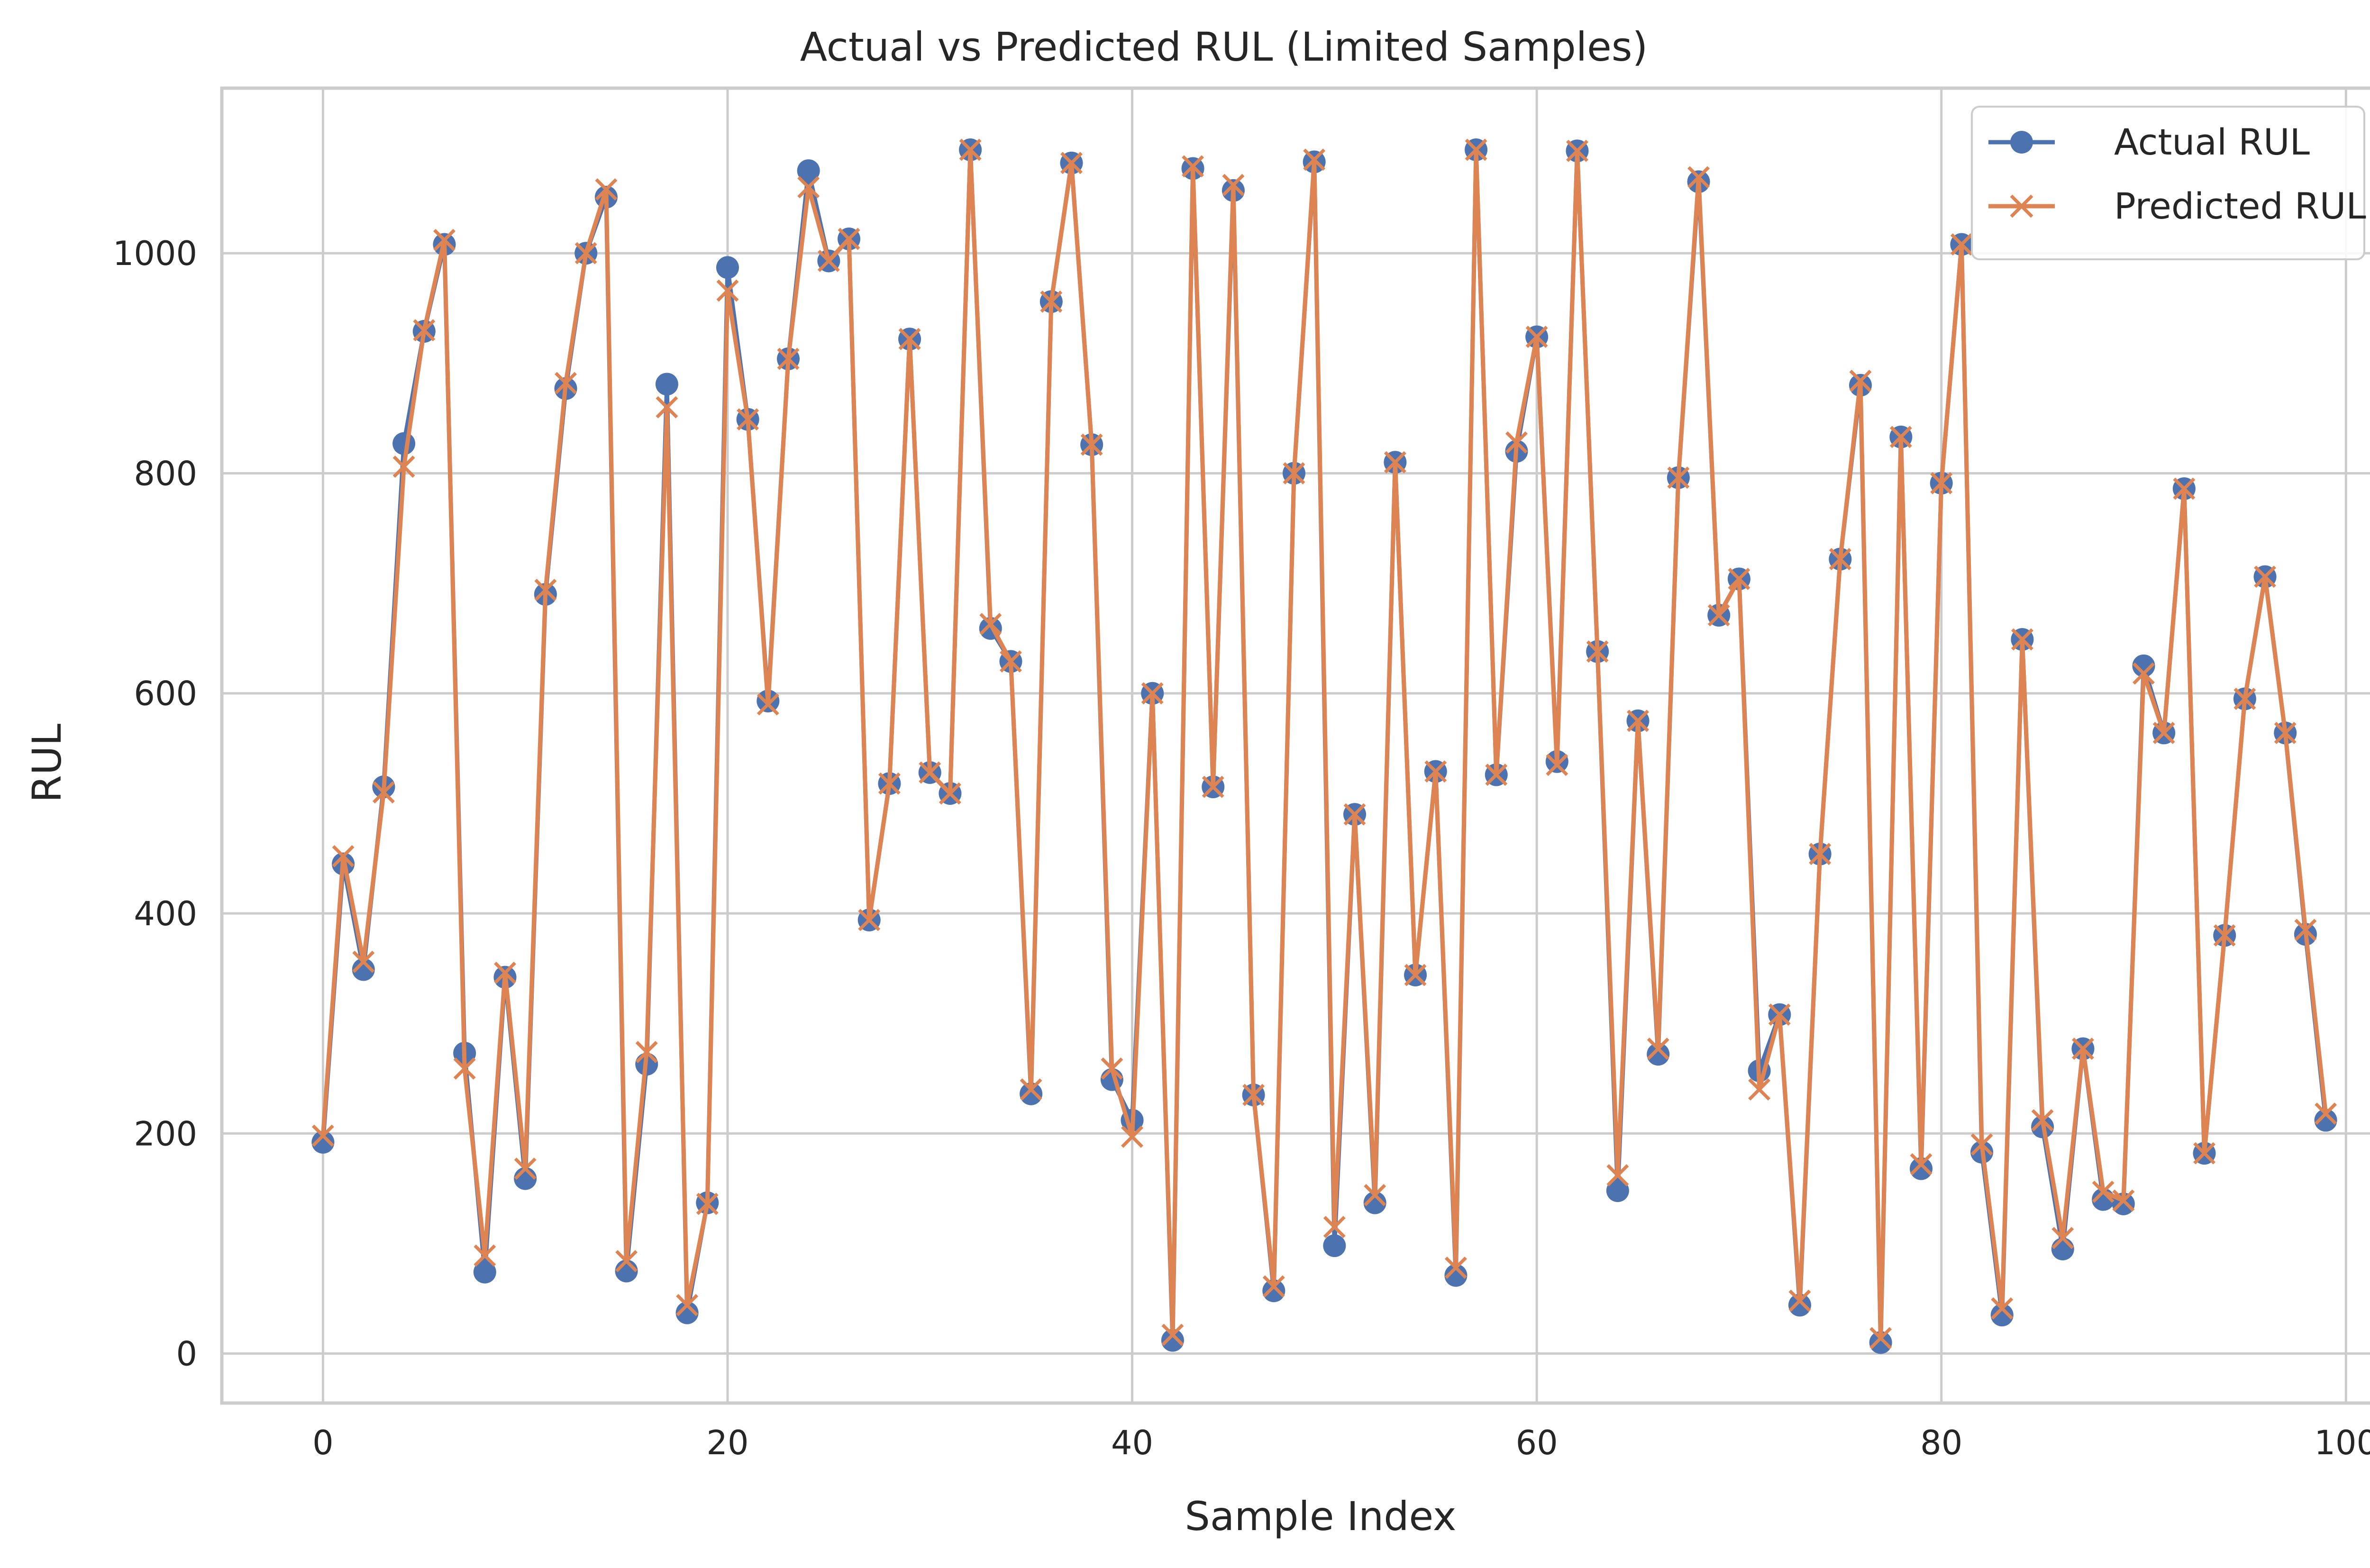 This screenshot has height=1568, width=2370. Describe the element at coordinates (2212, 142) in the screenshot. I see `legend-label-actual: Actual RUL` at that location.